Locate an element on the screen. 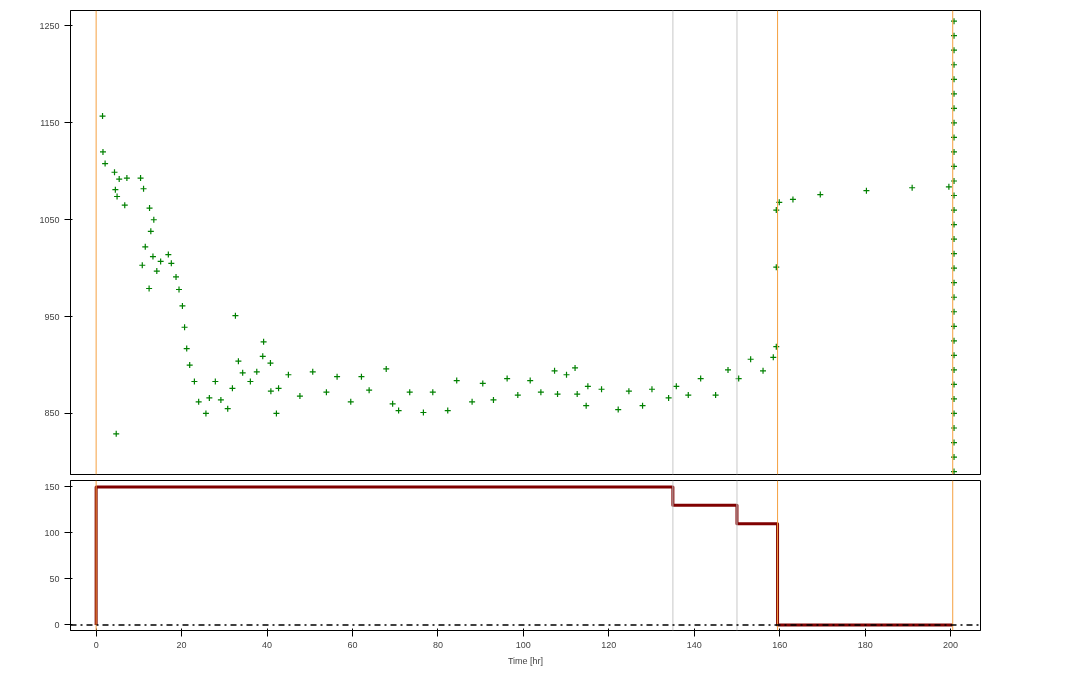 Image resolution: width=1082 pixels, height=681 pixels. y-tick-label: 850 is located at coordinates (52, 413).